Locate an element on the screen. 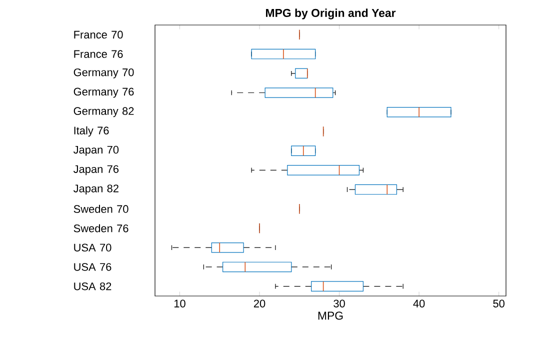 Image resolution: width=560 pixels, height=337 pixels. x-tick-label: 20 is located at coordinates (260, 304).